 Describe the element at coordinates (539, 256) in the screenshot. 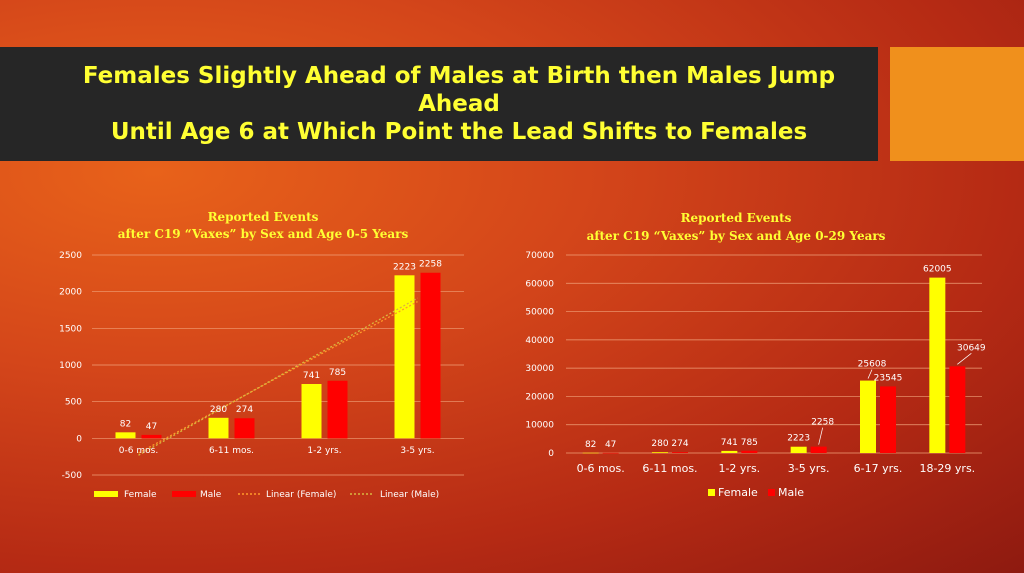

I see `y-tick-label: 70000` at that location.